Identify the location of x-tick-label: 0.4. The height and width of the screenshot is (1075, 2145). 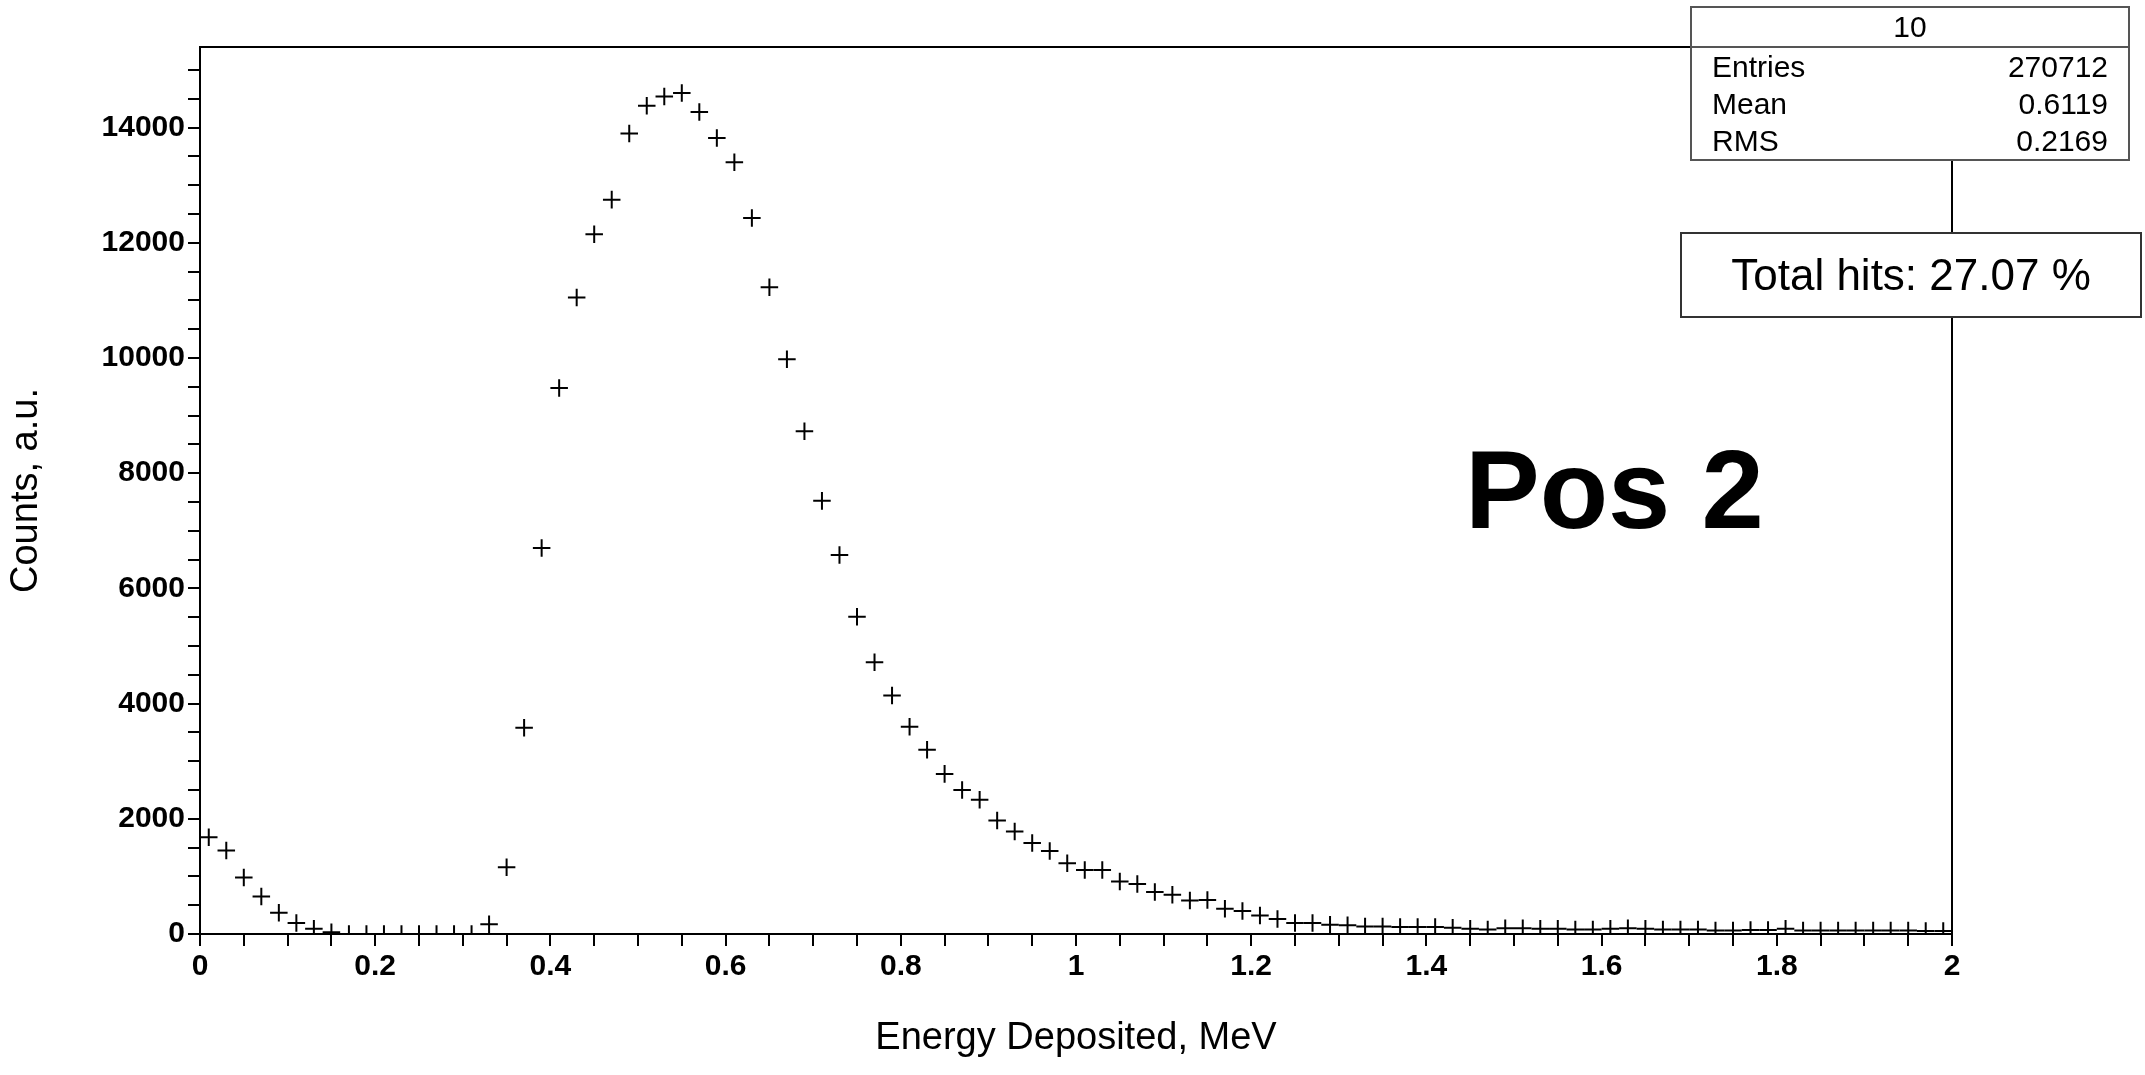
(550, 965).